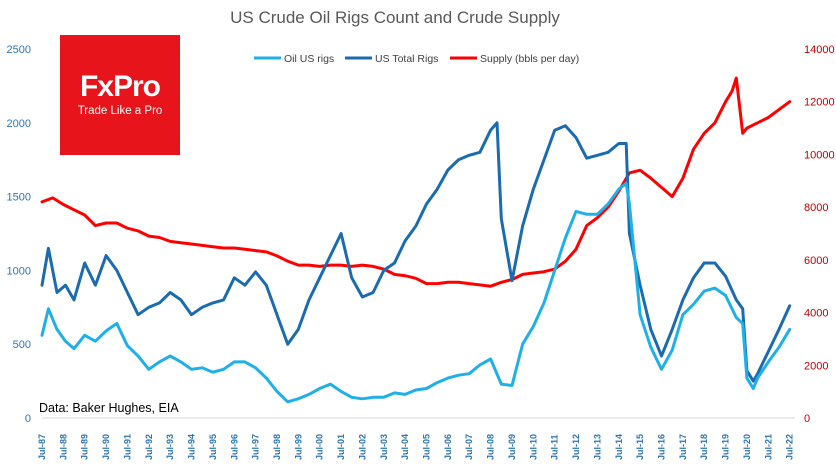 This screenshot has height=470, width=836. Describe the element at coordinates (19, 124) in the screenshot. I see `y-left-tick-label: 2000` at that location.